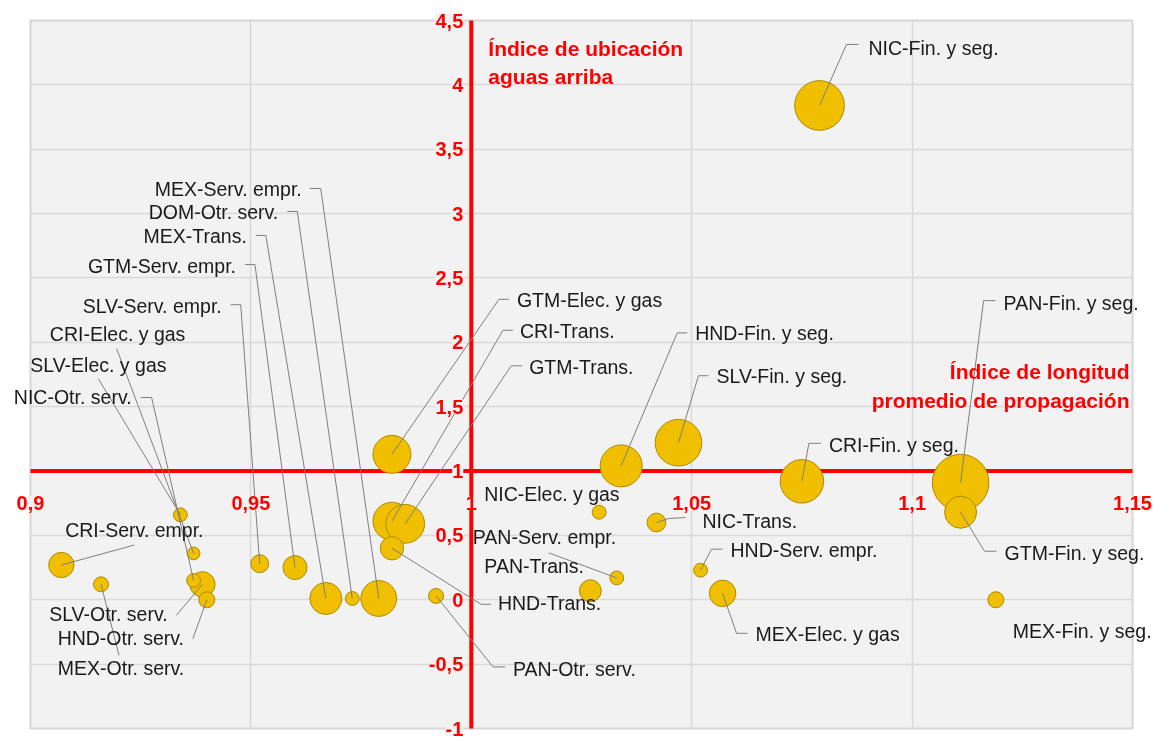 This screenshot has height=746, width=1158. What do you see at coordinates (581, 366) in the screenshot?
I see `annotation: GTM-Trans.` at bounding box center [581, 366].